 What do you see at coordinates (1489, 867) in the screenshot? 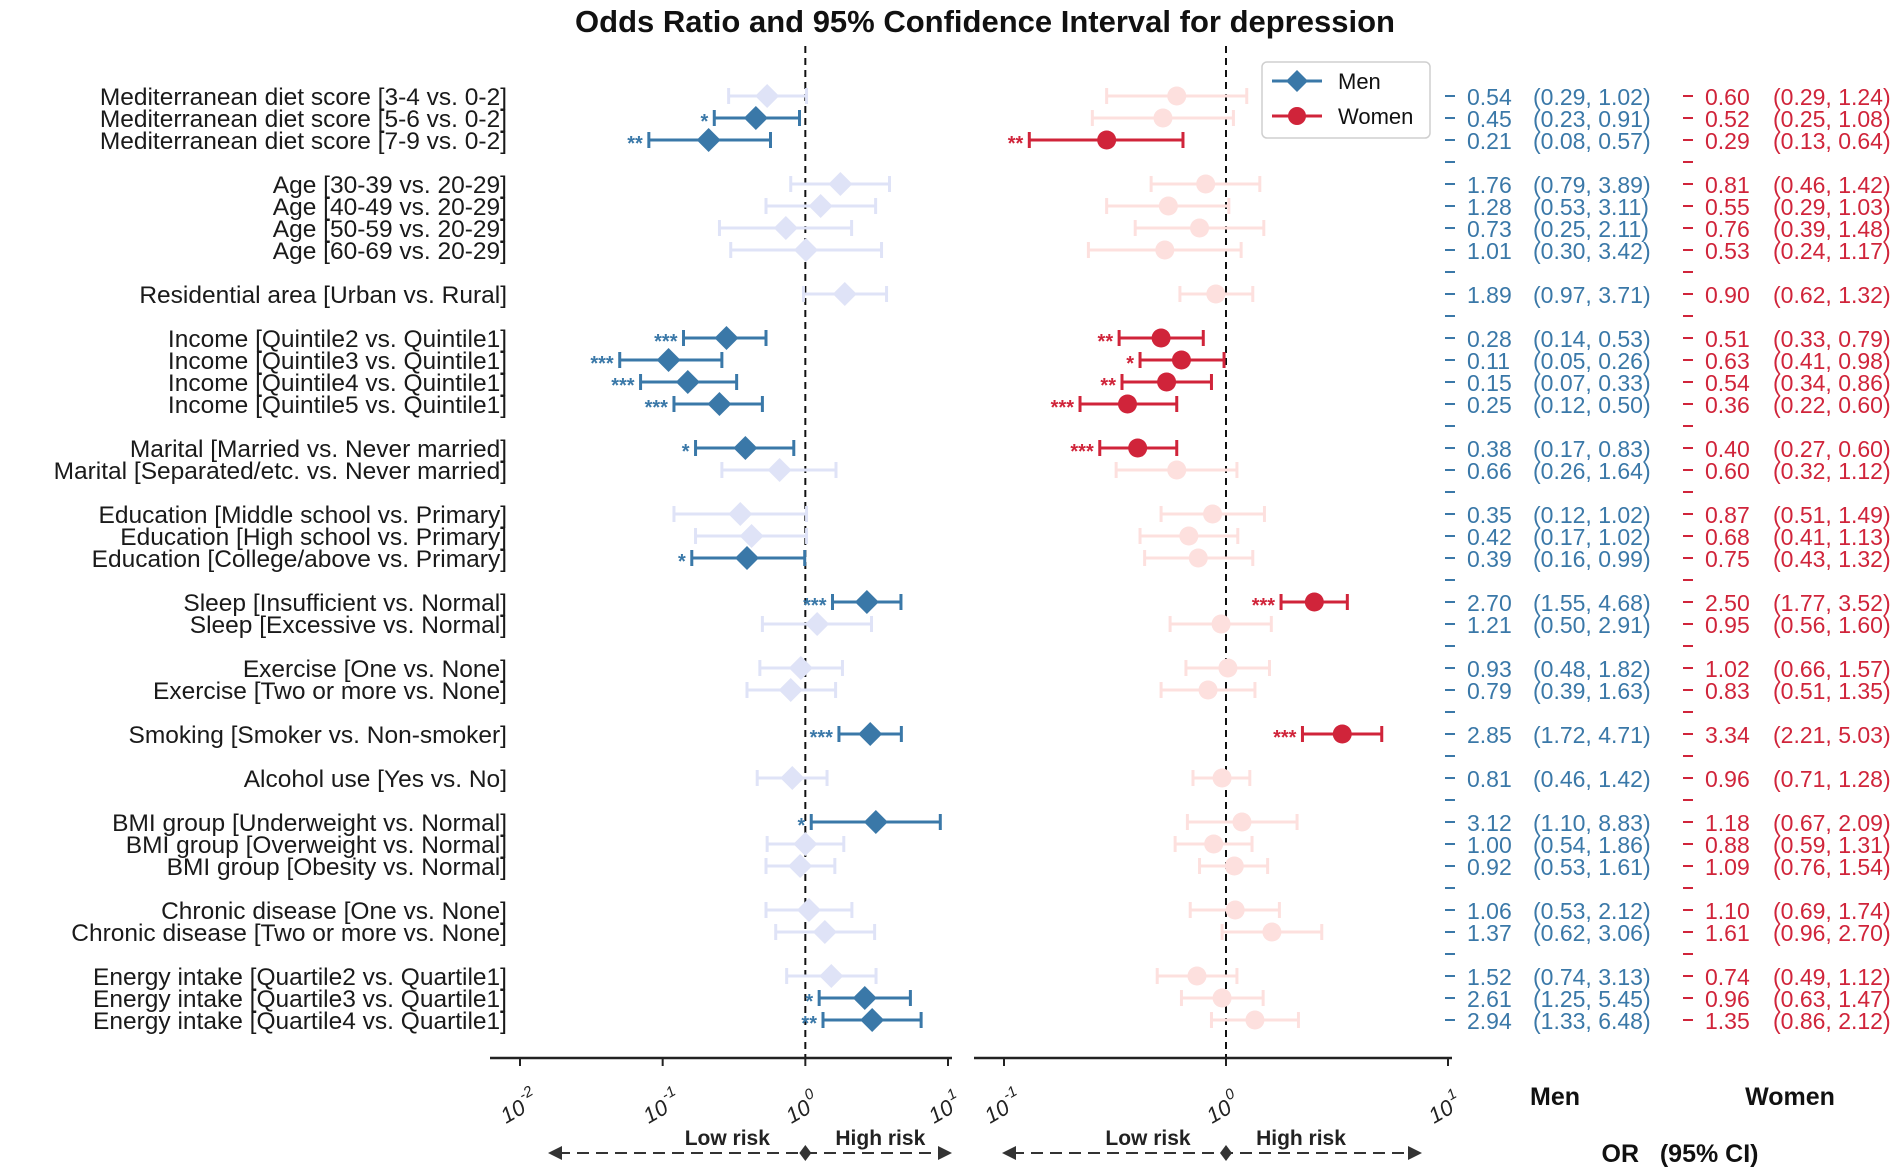
I see `men-or-value: 0.92` at bounding box center [1489, 867].